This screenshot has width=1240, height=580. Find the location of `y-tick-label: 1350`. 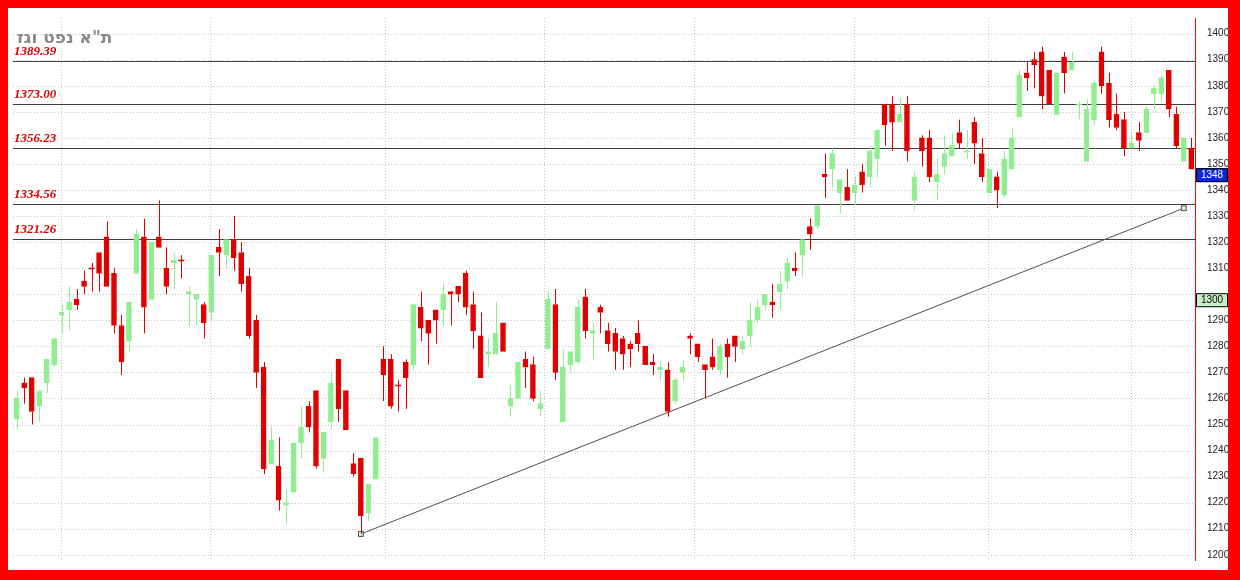

y-tick-label: 1350 is located at coordinates (1218, 163).